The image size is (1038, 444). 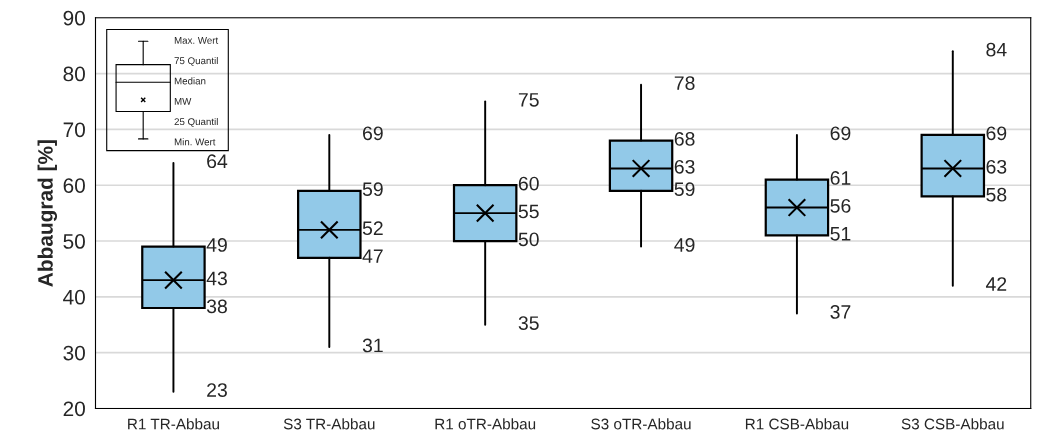 What do you see at coordinates (528, 323) in the screenshot?
I see `annotation: 35` at bounding box center [528, 323].